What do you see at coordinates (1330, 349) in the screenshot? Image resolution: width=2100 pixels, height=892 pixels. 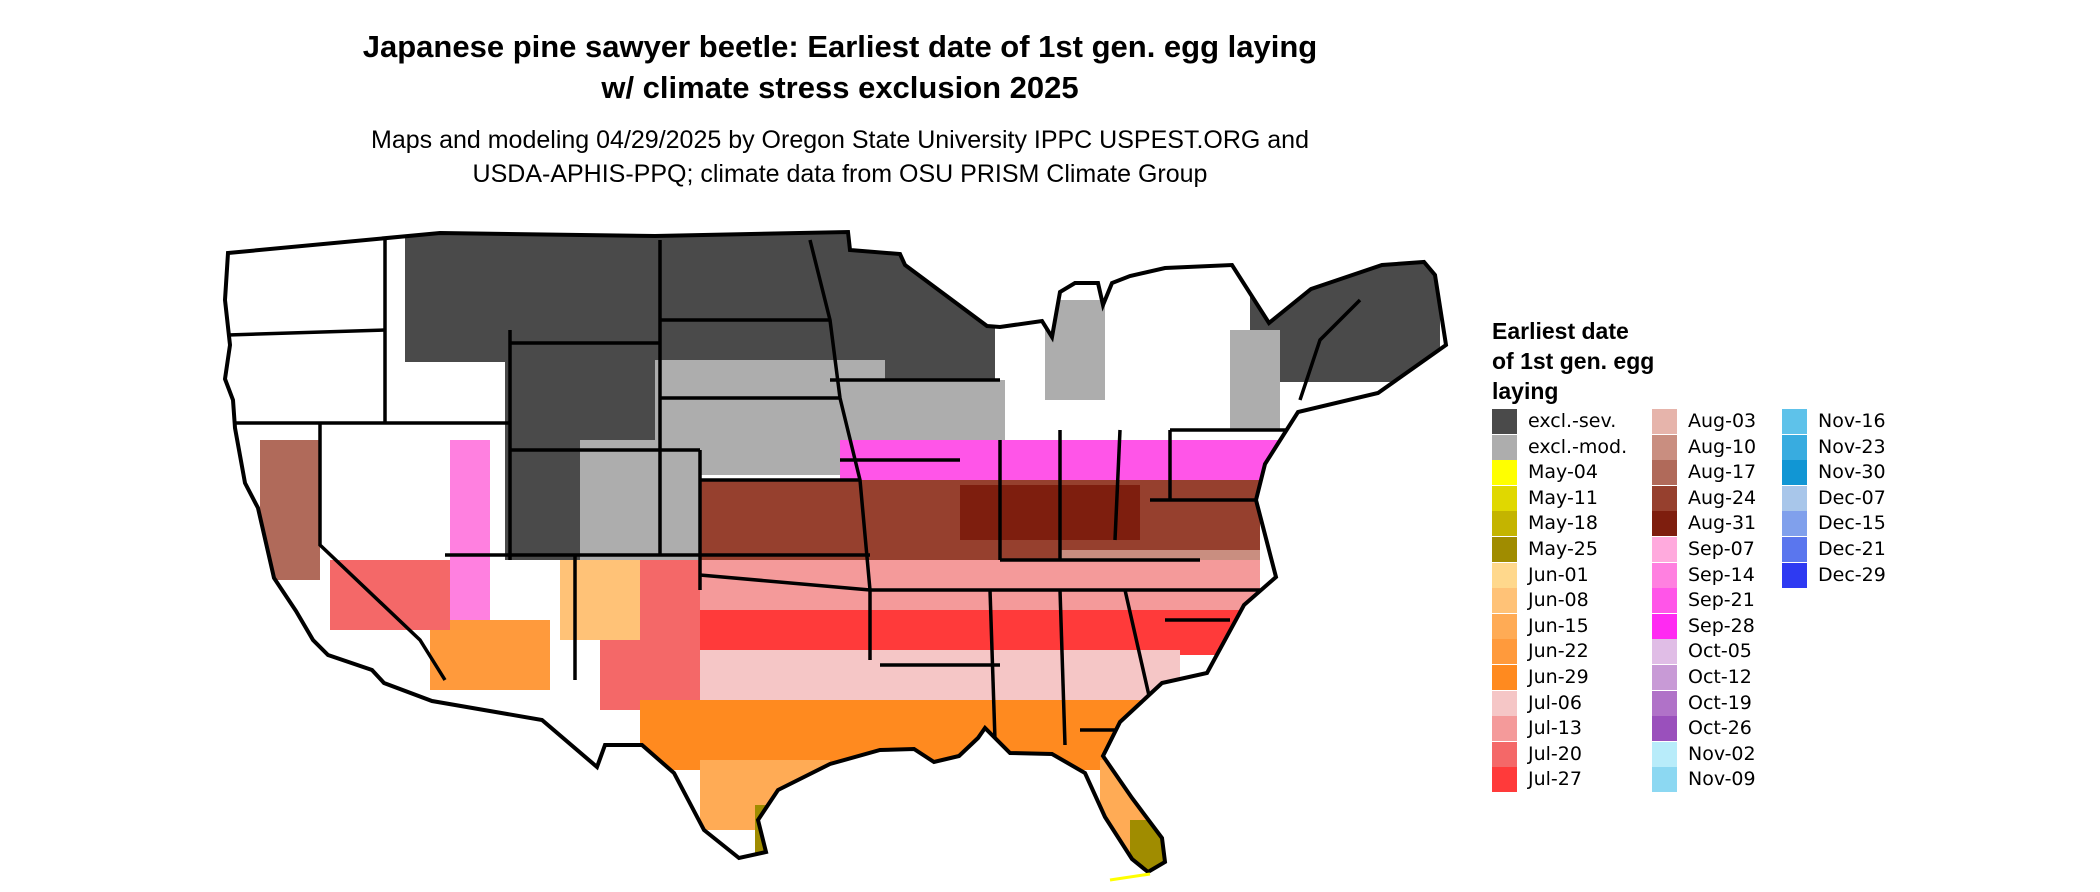 I see `new-england-boundary` at bounding box center [1330, 349].